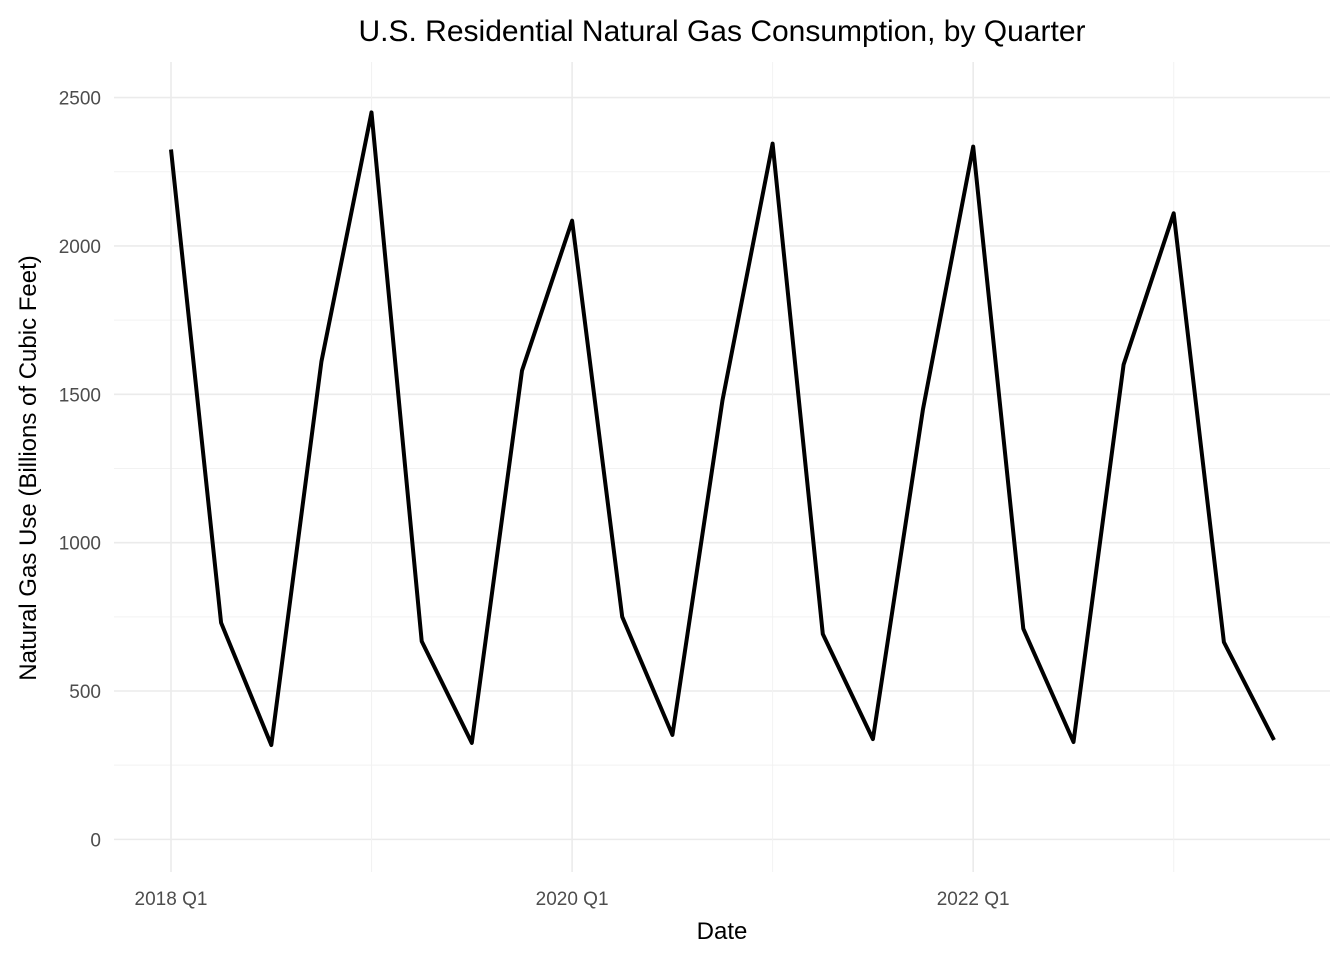 This screenshot has height=960, width=1344. What do you see at coordinates (95, 840) in the screenshot?
I see `y-tick-label: 0` at bounding box center [95, 840].